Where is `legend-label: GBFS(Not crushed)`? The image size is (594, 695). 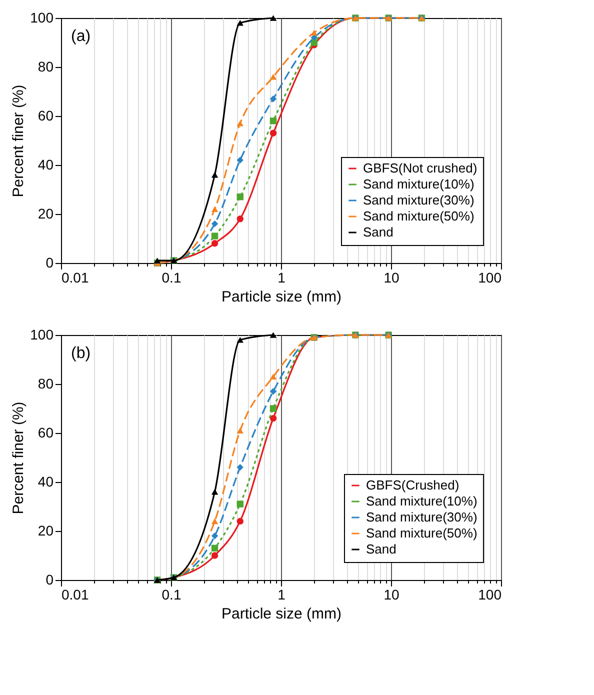
legend-label: GBFS(Not crushed) is located at coordinates (420, 168).